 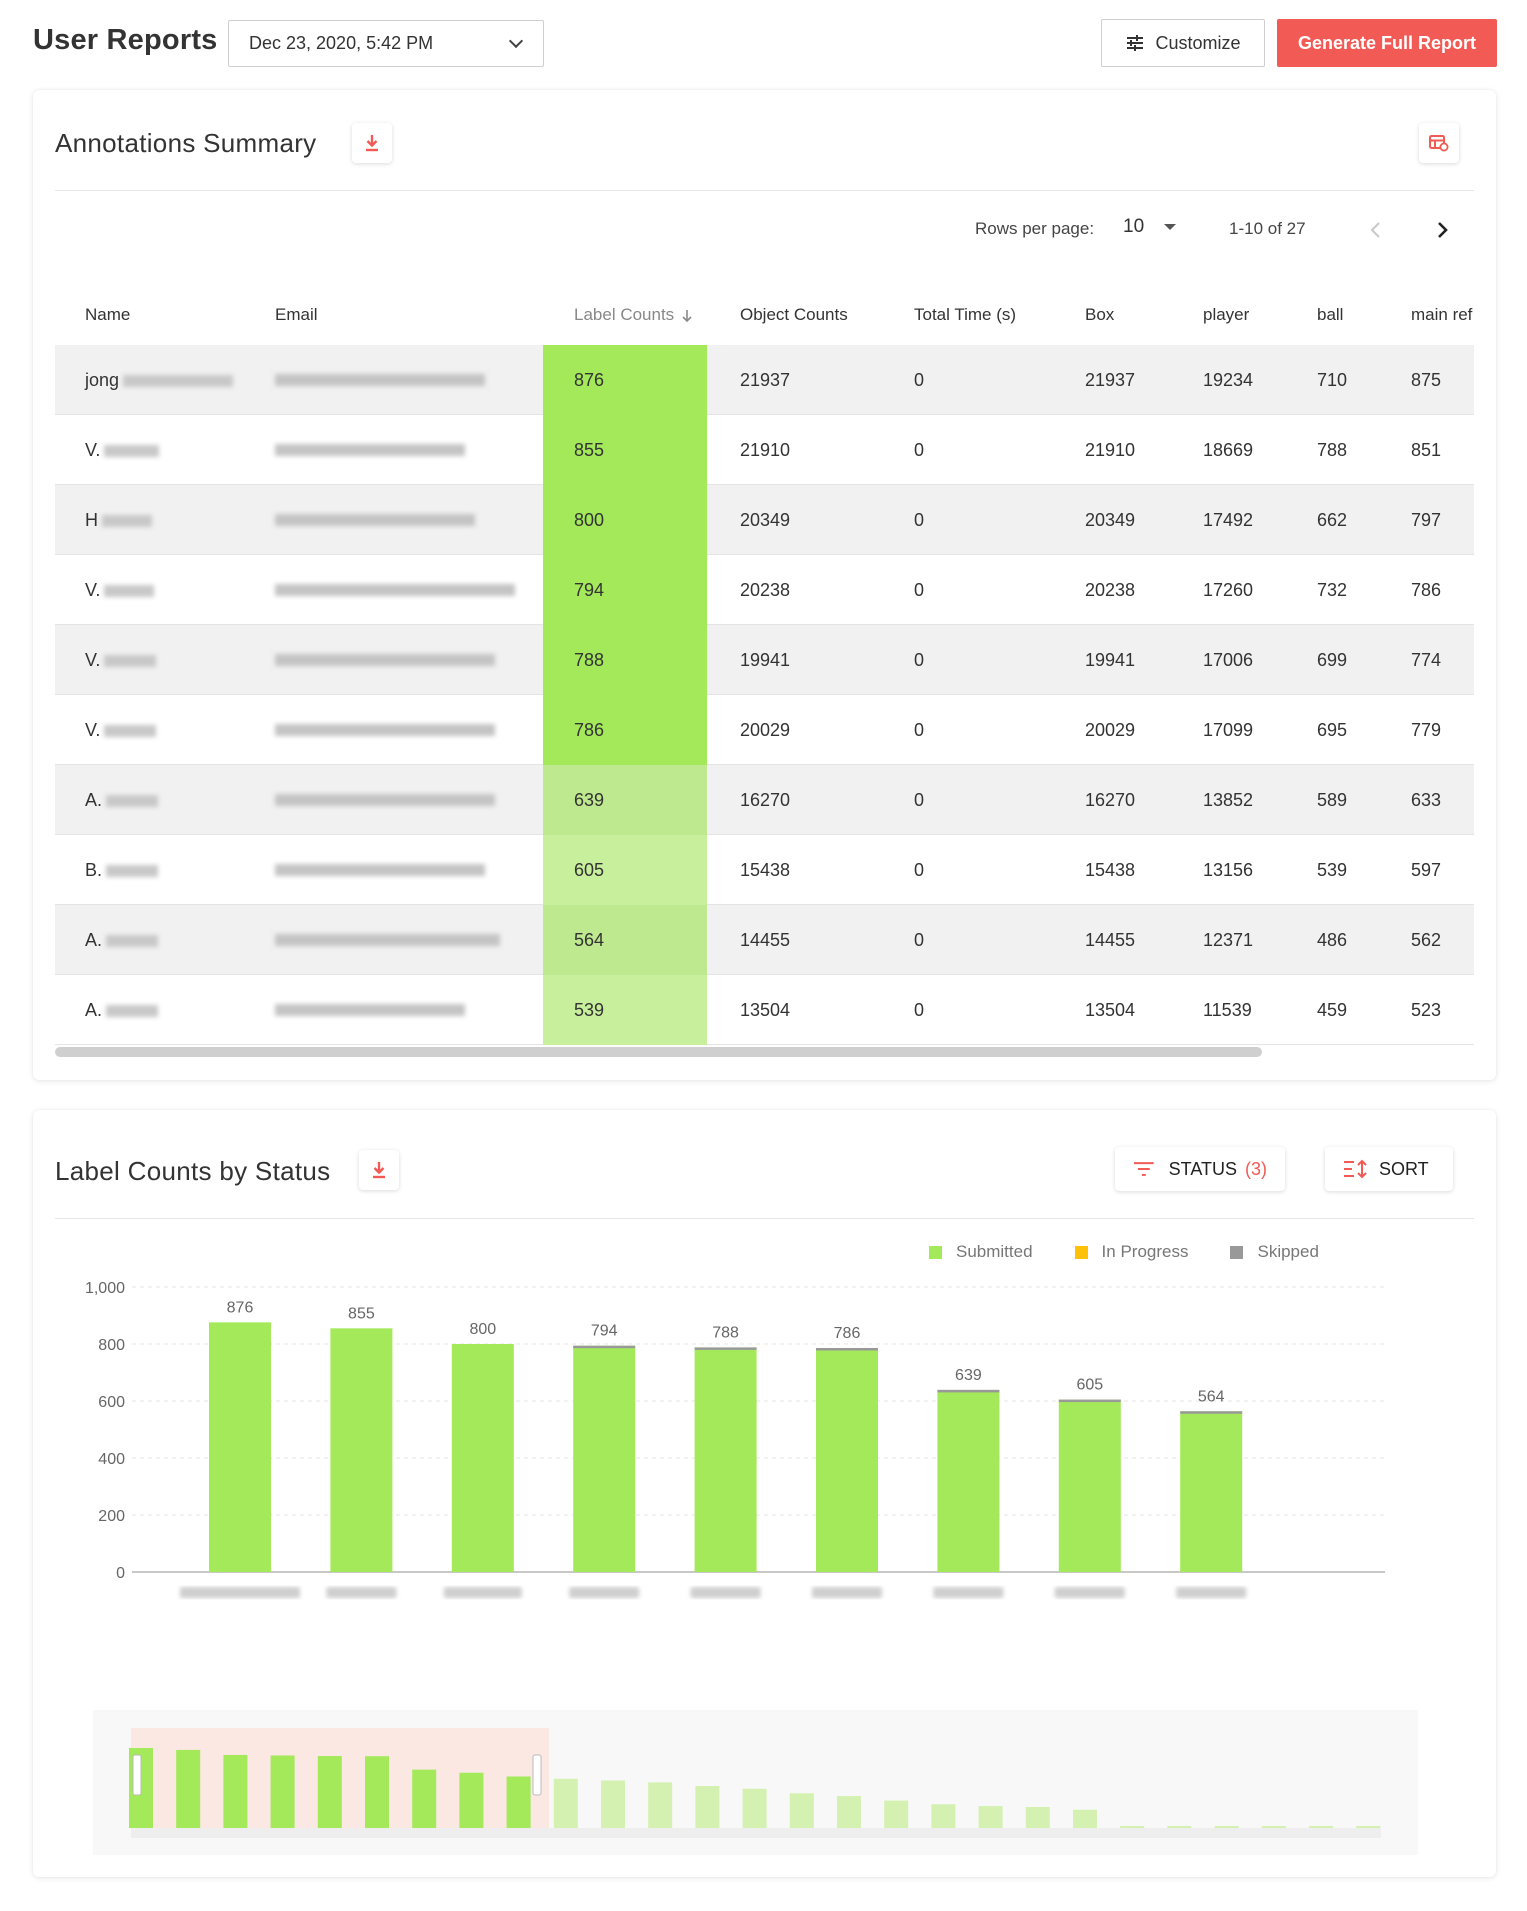 What do you see at coordinates (1228, 520) in the screenshot?
I see `cell-player: 17492` at bounding box center [1228, 520].